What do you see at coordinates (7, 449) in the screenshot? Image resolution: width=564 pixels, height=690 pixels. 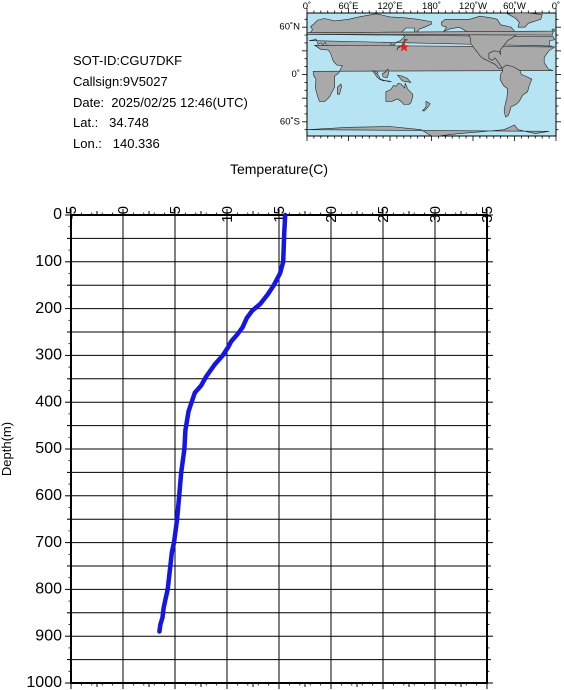 I see `y-axis-label: Depth(m)` at bounding box center [7, 449].